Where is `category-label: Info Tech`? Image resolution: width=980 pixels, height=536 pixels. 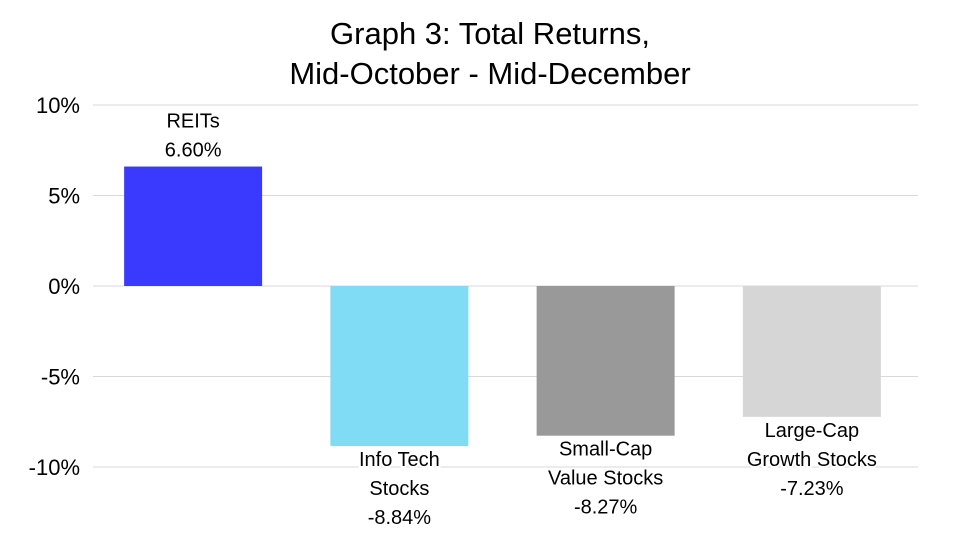
category-label: Info Tech is located at coordinates (399, 460).